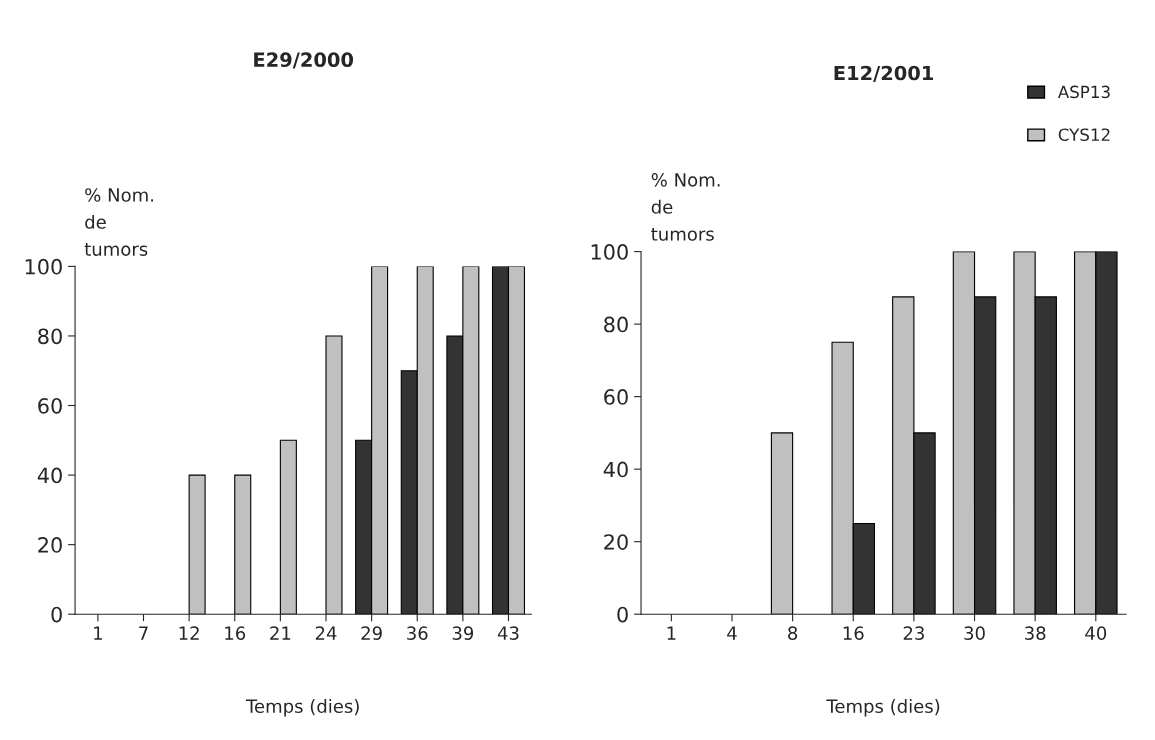  I want to click on x-tick-label: 36, so click(417, 633).